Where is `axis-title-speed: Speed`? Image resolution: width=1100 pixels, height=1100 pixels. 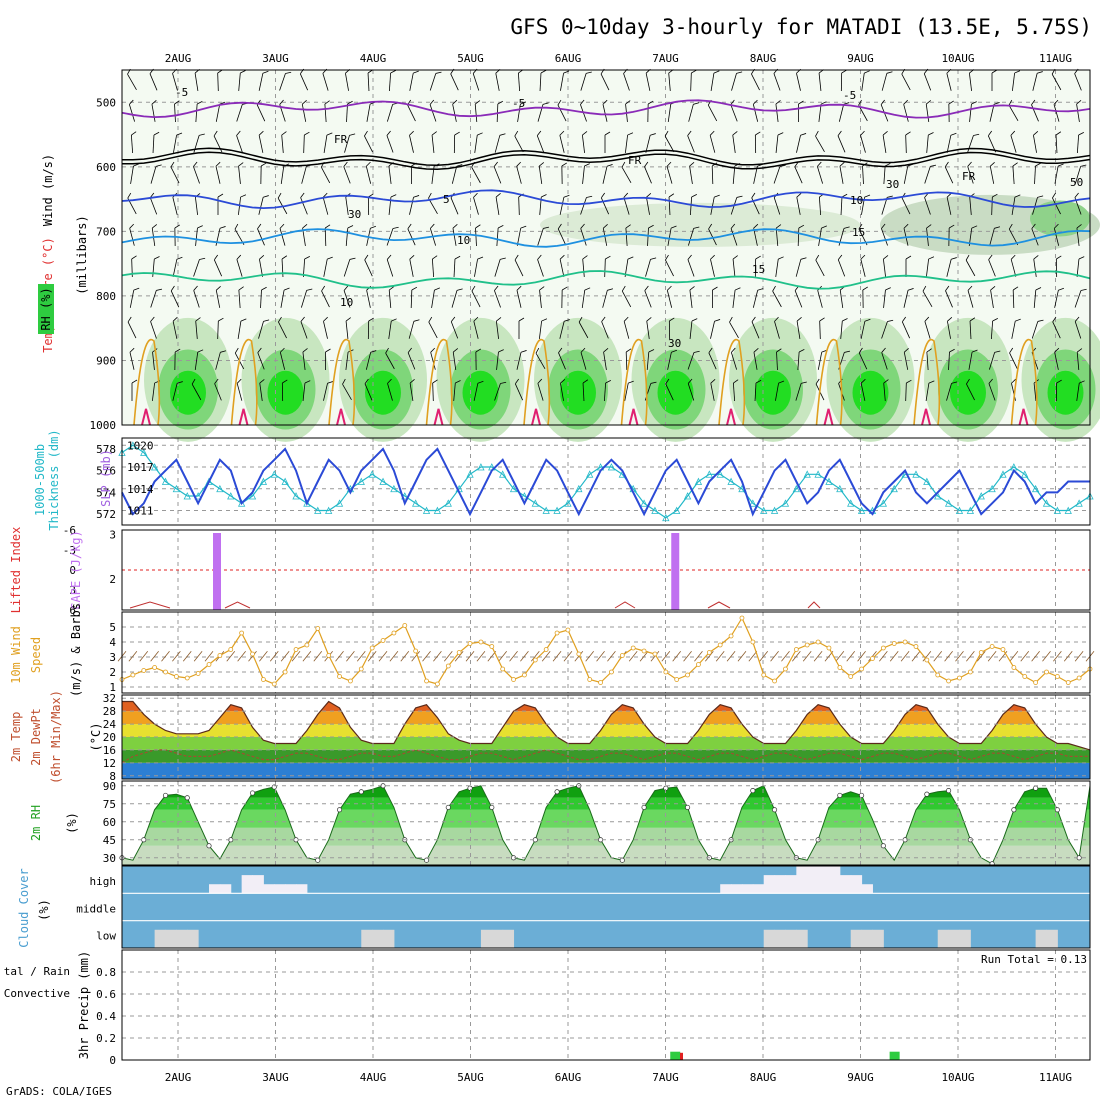
axis-title-speed: Speed is located at coordinates (36, 655).